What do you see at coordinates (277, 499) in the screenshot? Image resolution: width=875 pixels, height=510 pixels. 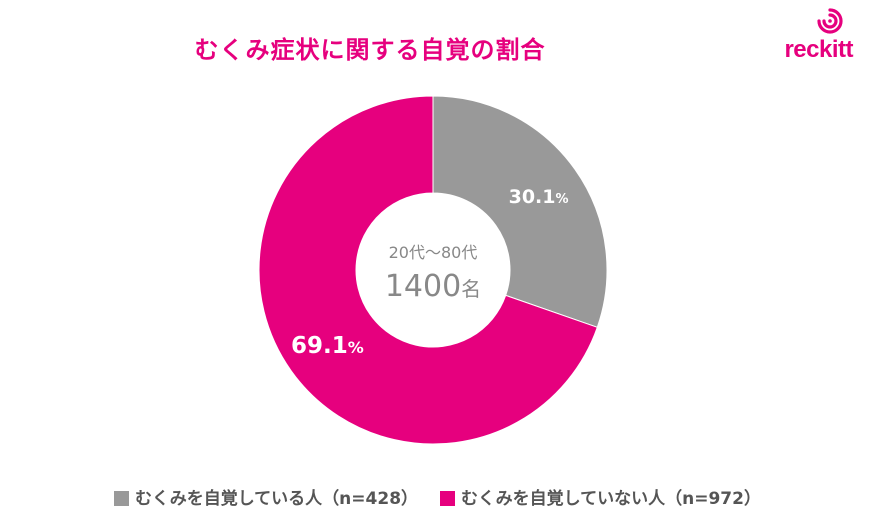 I see `legend-label-aware: むくみを自覚している人（n=428）` at bounding box center [277, 499].